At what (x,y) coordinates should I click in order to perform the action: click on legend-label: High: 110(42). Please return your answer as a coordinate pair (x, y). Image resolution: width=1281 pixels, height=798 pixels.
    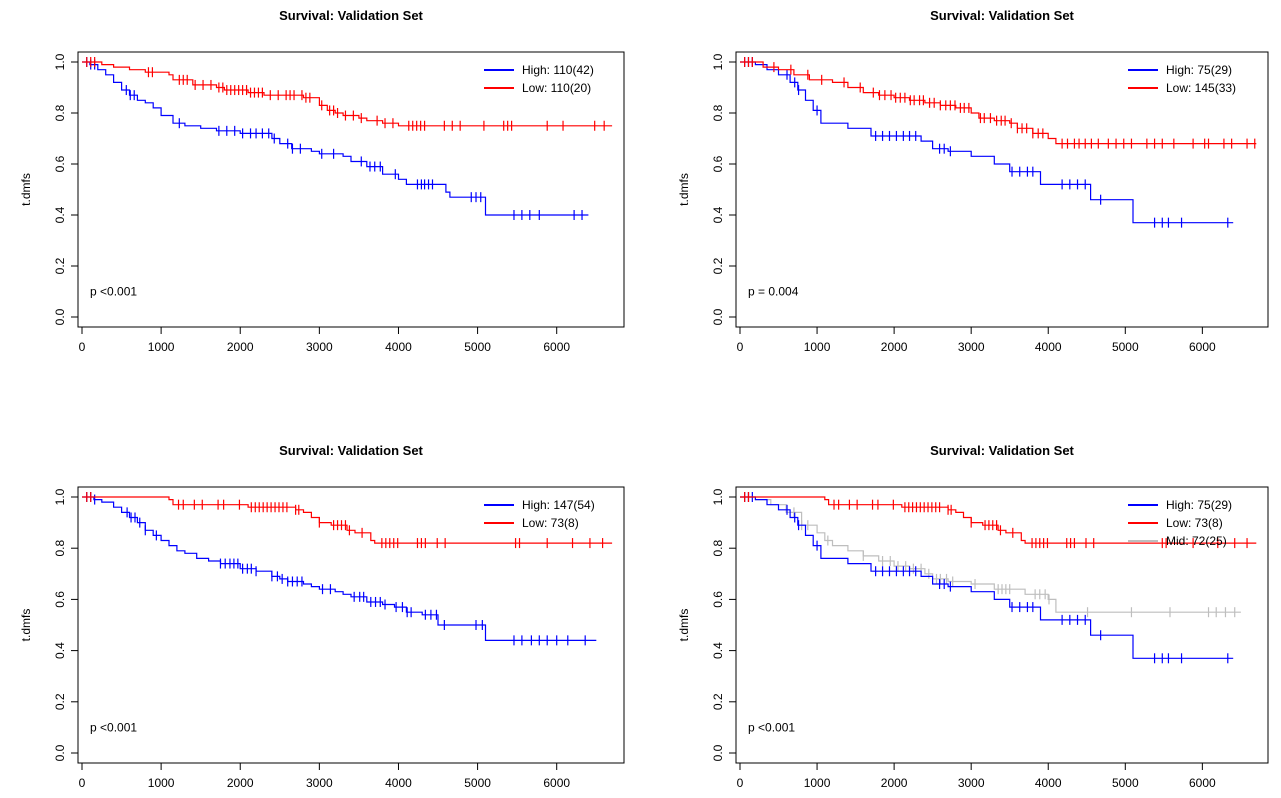
    Looking at the image, I should click on (558, 70).